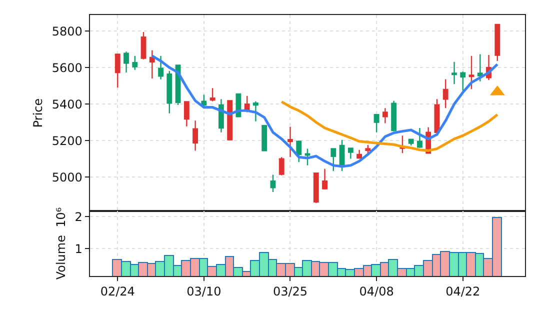 This screenshot has height=322, width=537. What do you see at coordinates (38, 113) in the screenshot?
I see `y-axis-title: Price` at bounding box center [38, 113].